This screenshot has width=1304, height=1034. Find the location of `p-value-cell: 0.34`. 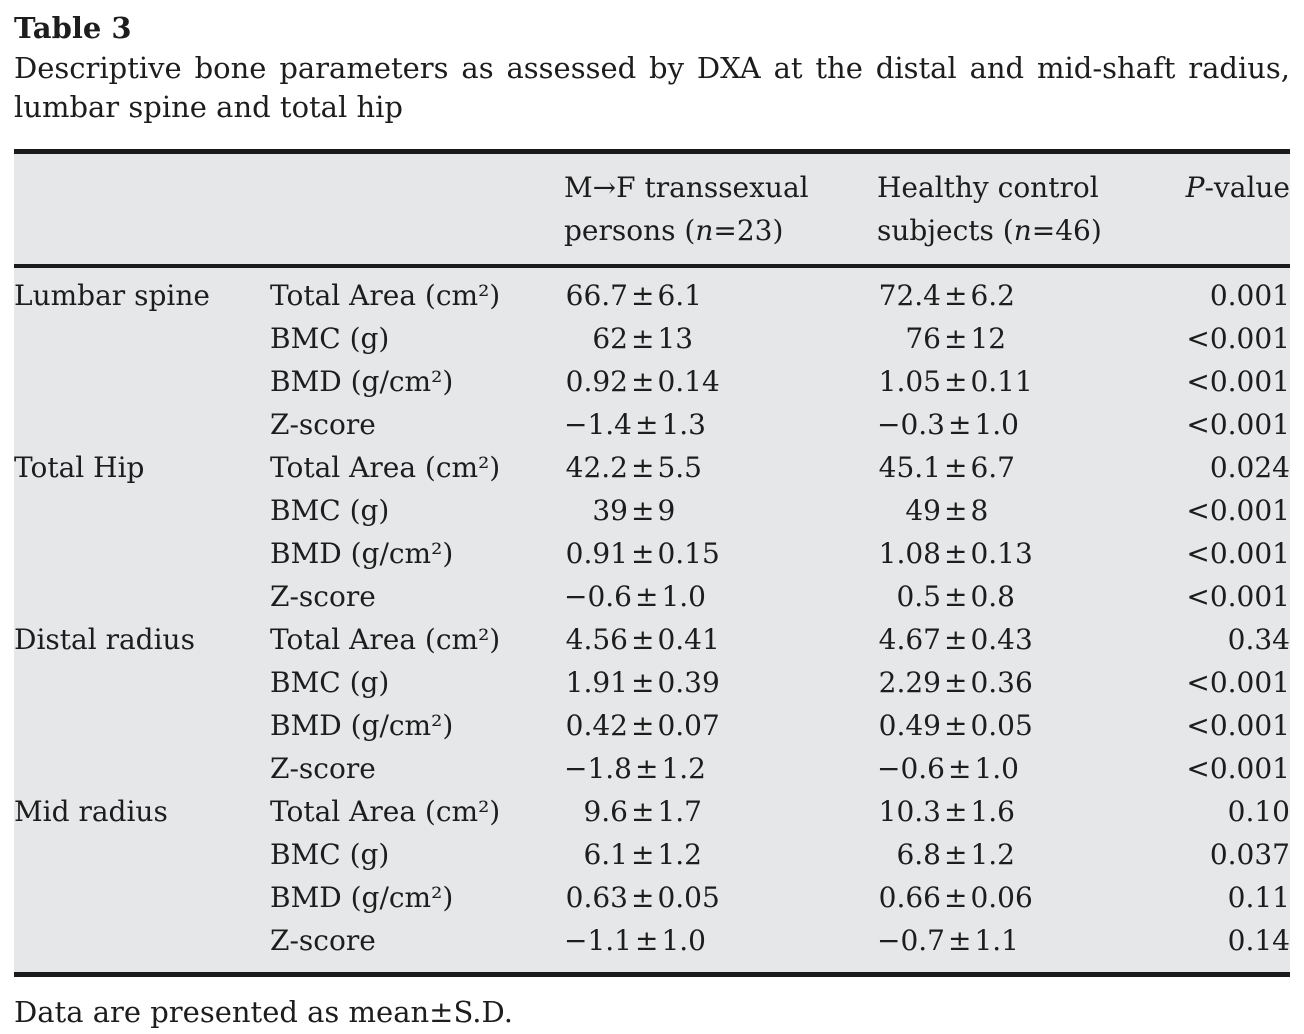

p-value-cell: 0.34 is located at coordinates (1258, 639).